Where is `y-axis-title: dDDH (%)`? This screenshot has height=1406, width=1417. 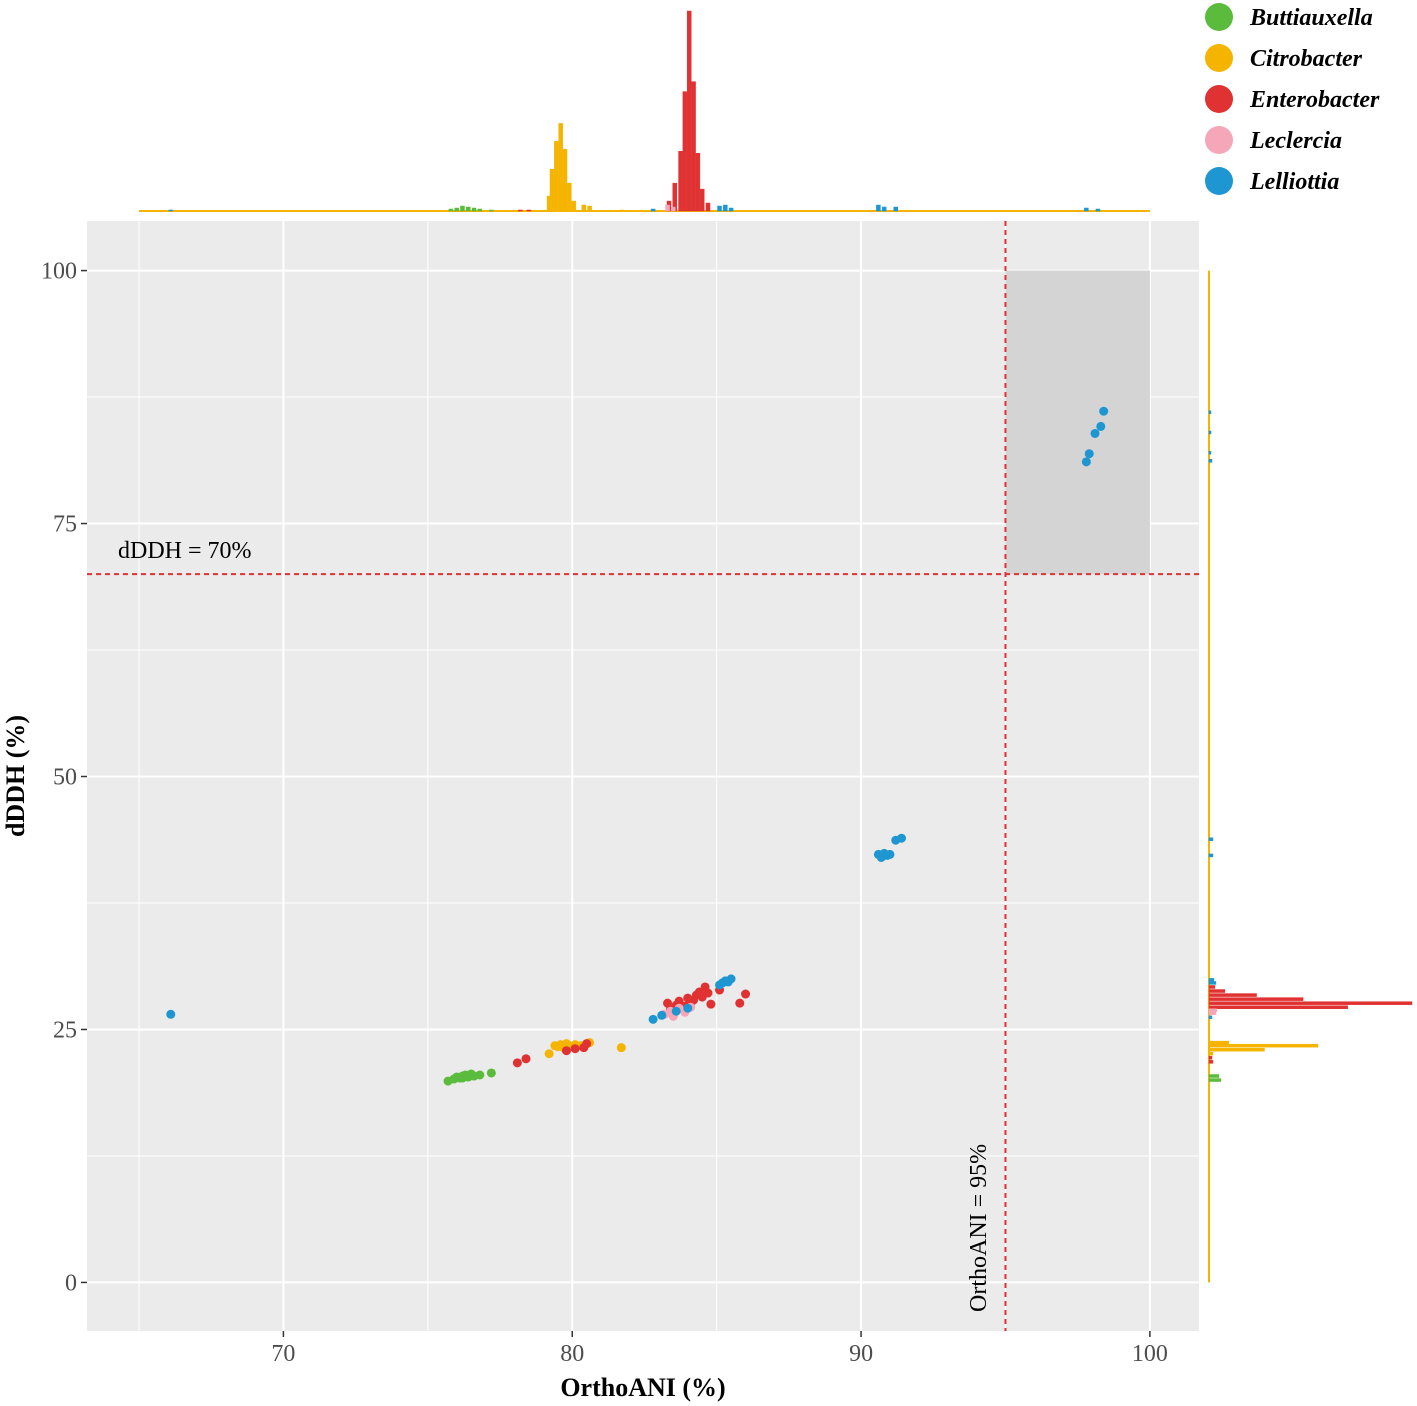
y-axis-title: dDDH (%) is located at coordinates (15, 776).